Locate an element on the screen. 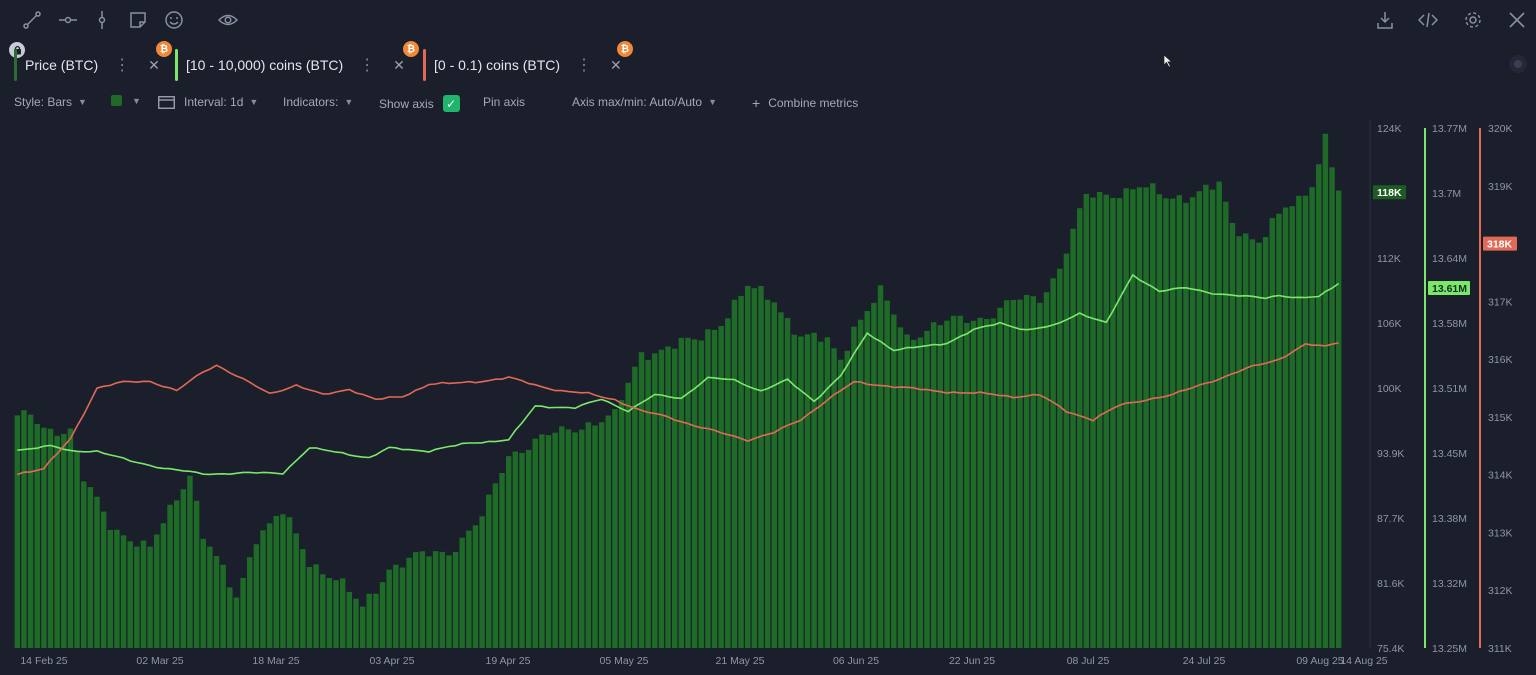 This screenshot has height=675, width=1536. pin-axis-label: Pin axis is located at coordinates (504, 102).